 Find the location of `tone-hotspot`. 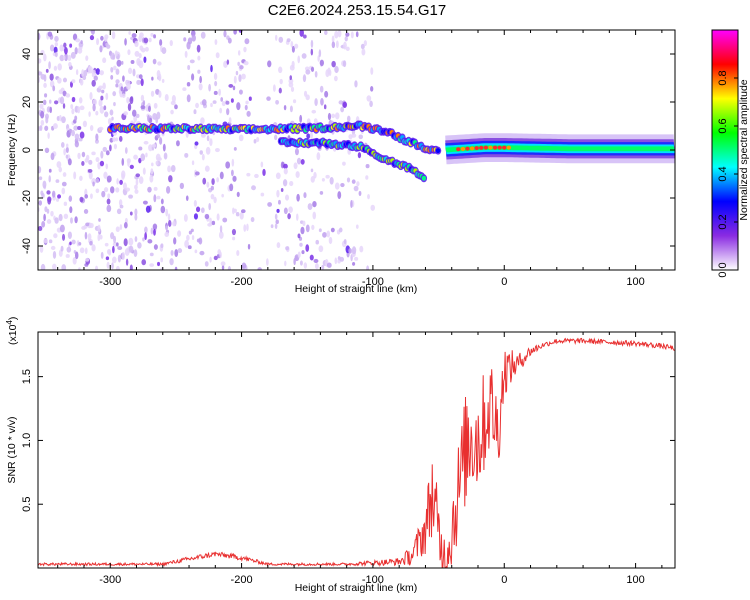

tone-hotspot is located at coordinates (495, 147).